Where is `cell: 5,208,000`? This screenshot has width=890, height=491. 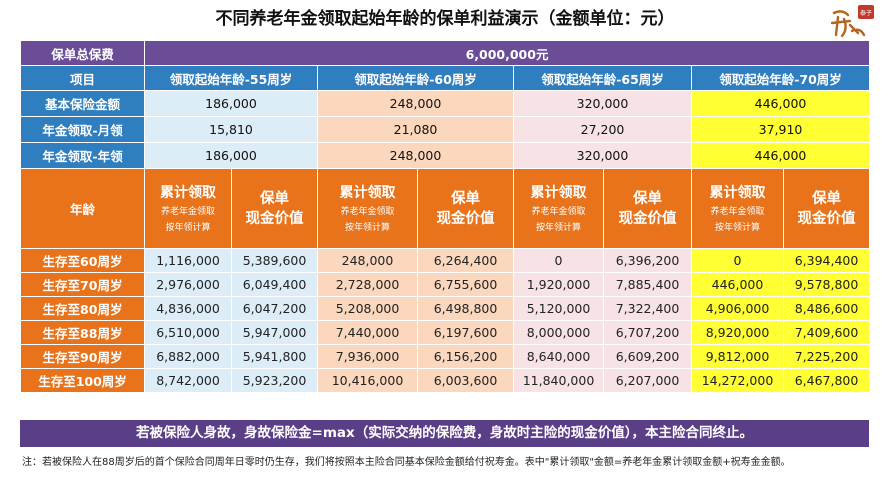
cell: 5,208,000 is located at coordinates (367, 308).